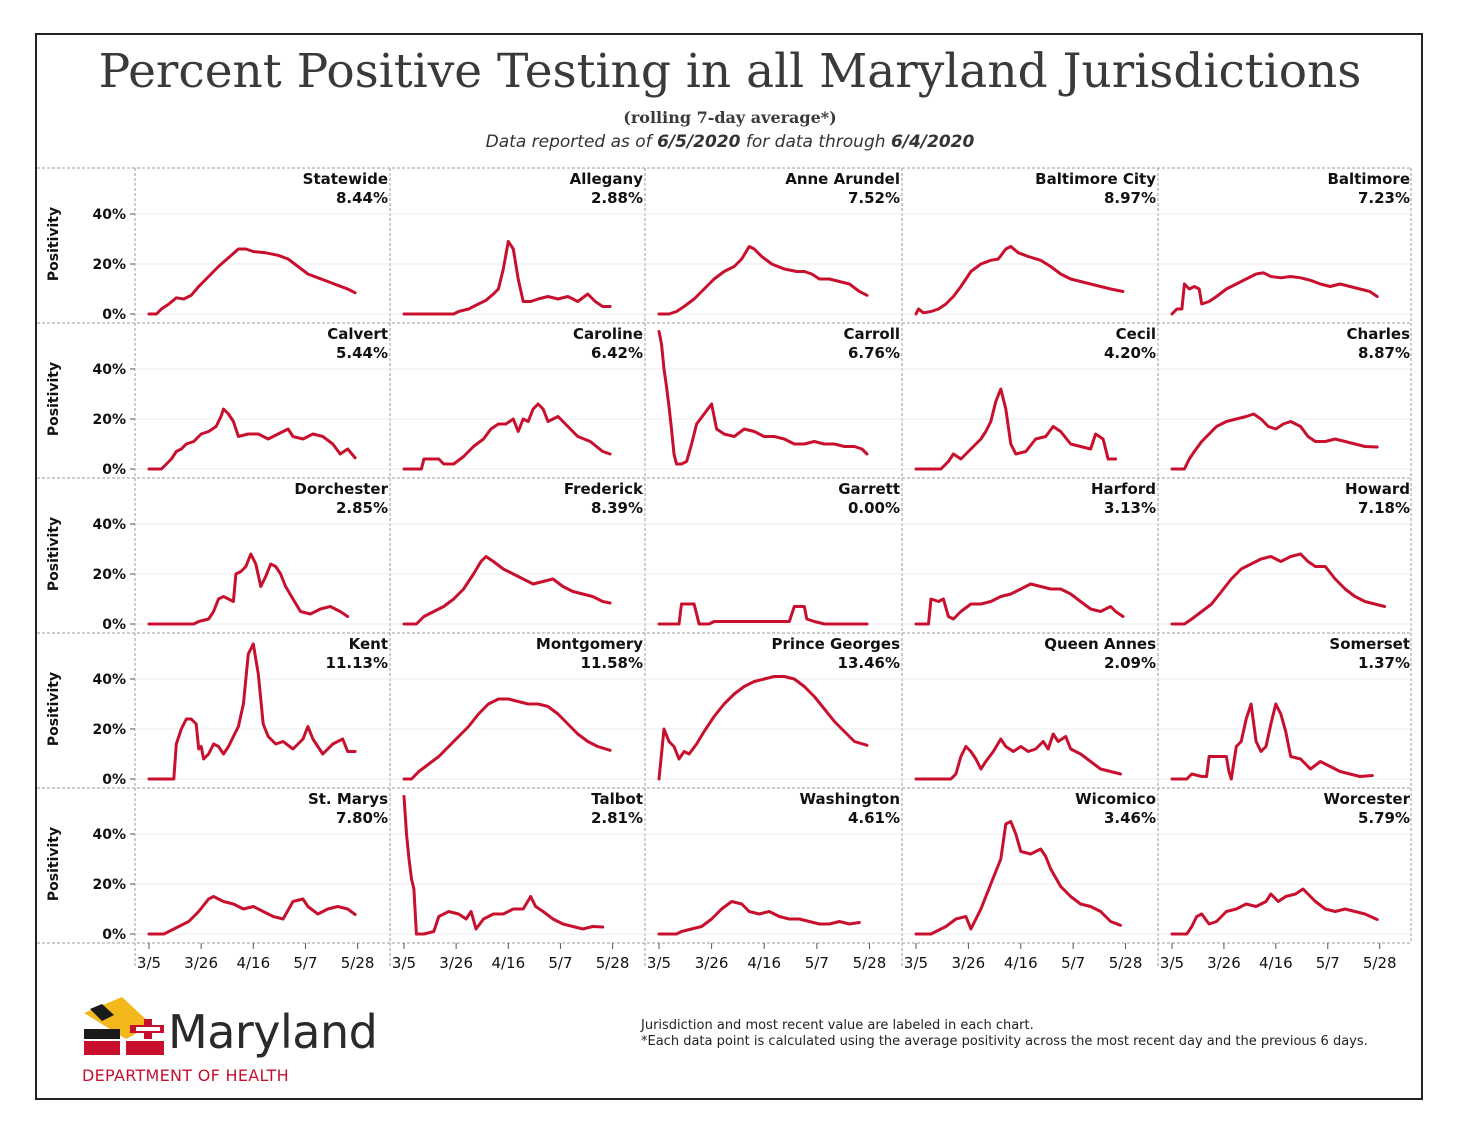 Image resolution: width=1460 pixels, height=1134 pixels. What do you see at coordinates (248, 589) in the screenshot?
I see `series-line-dorchester` at bounding box center [248, 589].